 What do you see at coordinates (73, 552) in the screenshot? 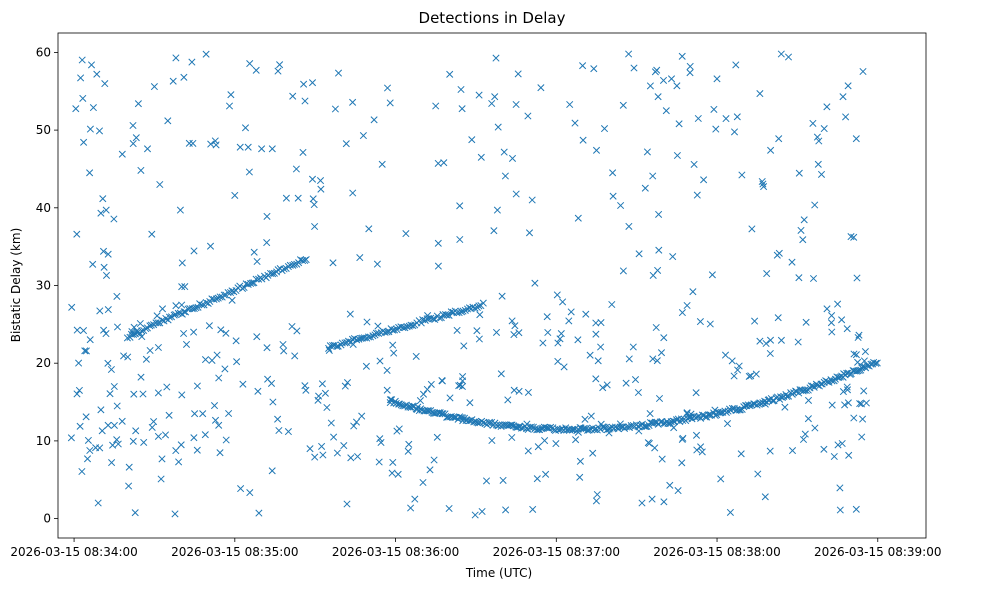
I see `x-tick-label: 2026-03-15 08:34:00` at bounding box center [73, 552].